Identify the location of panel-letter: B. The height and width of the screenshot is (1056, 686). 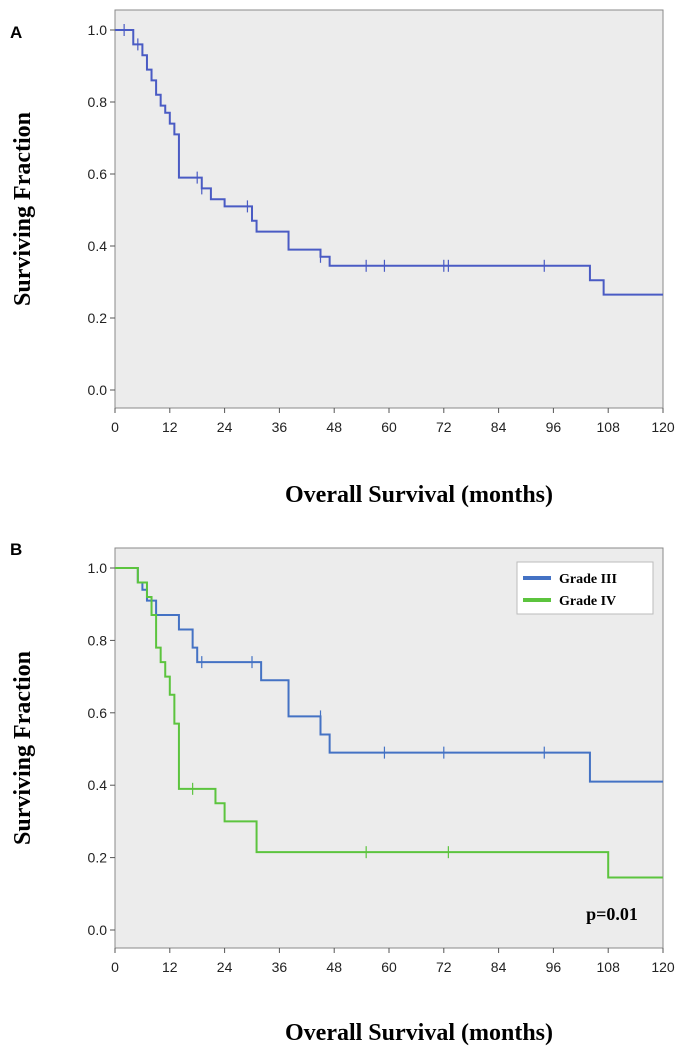
(16, 549).